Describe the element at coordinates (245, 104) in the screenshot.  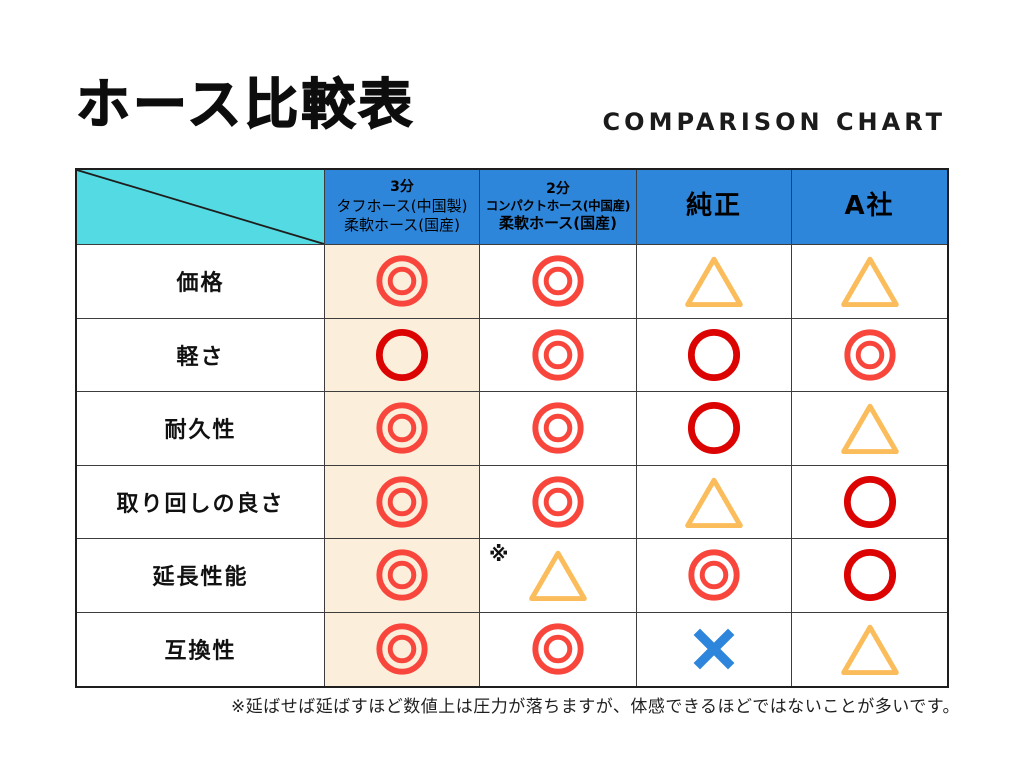
I see `page-title: ホース比較表` at that location.